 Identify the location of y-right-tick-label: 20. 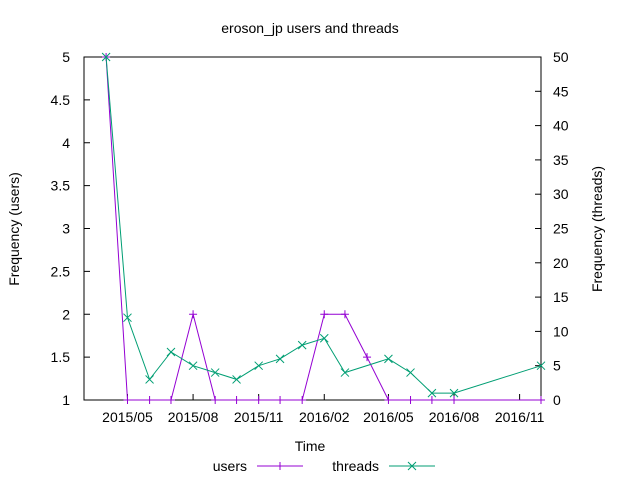
(561, 263).